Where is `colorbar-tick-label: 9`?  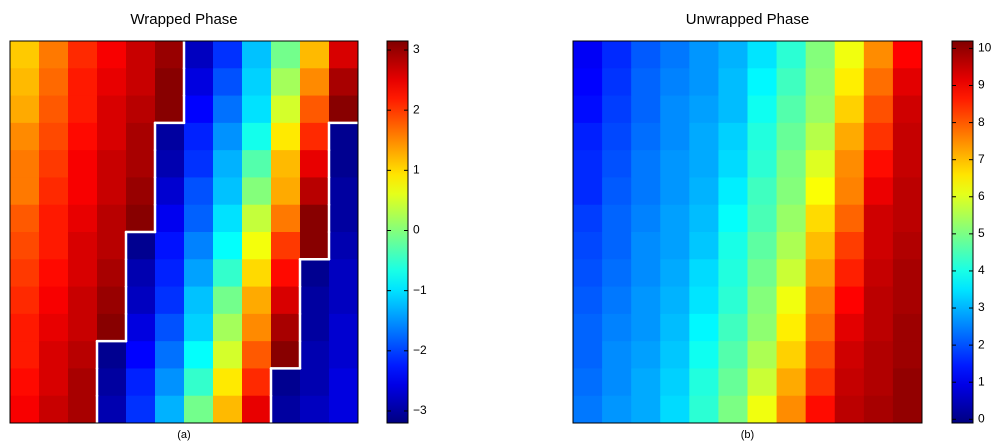
colorbar-tick-label: 9 is located at coordinates (981, 85).